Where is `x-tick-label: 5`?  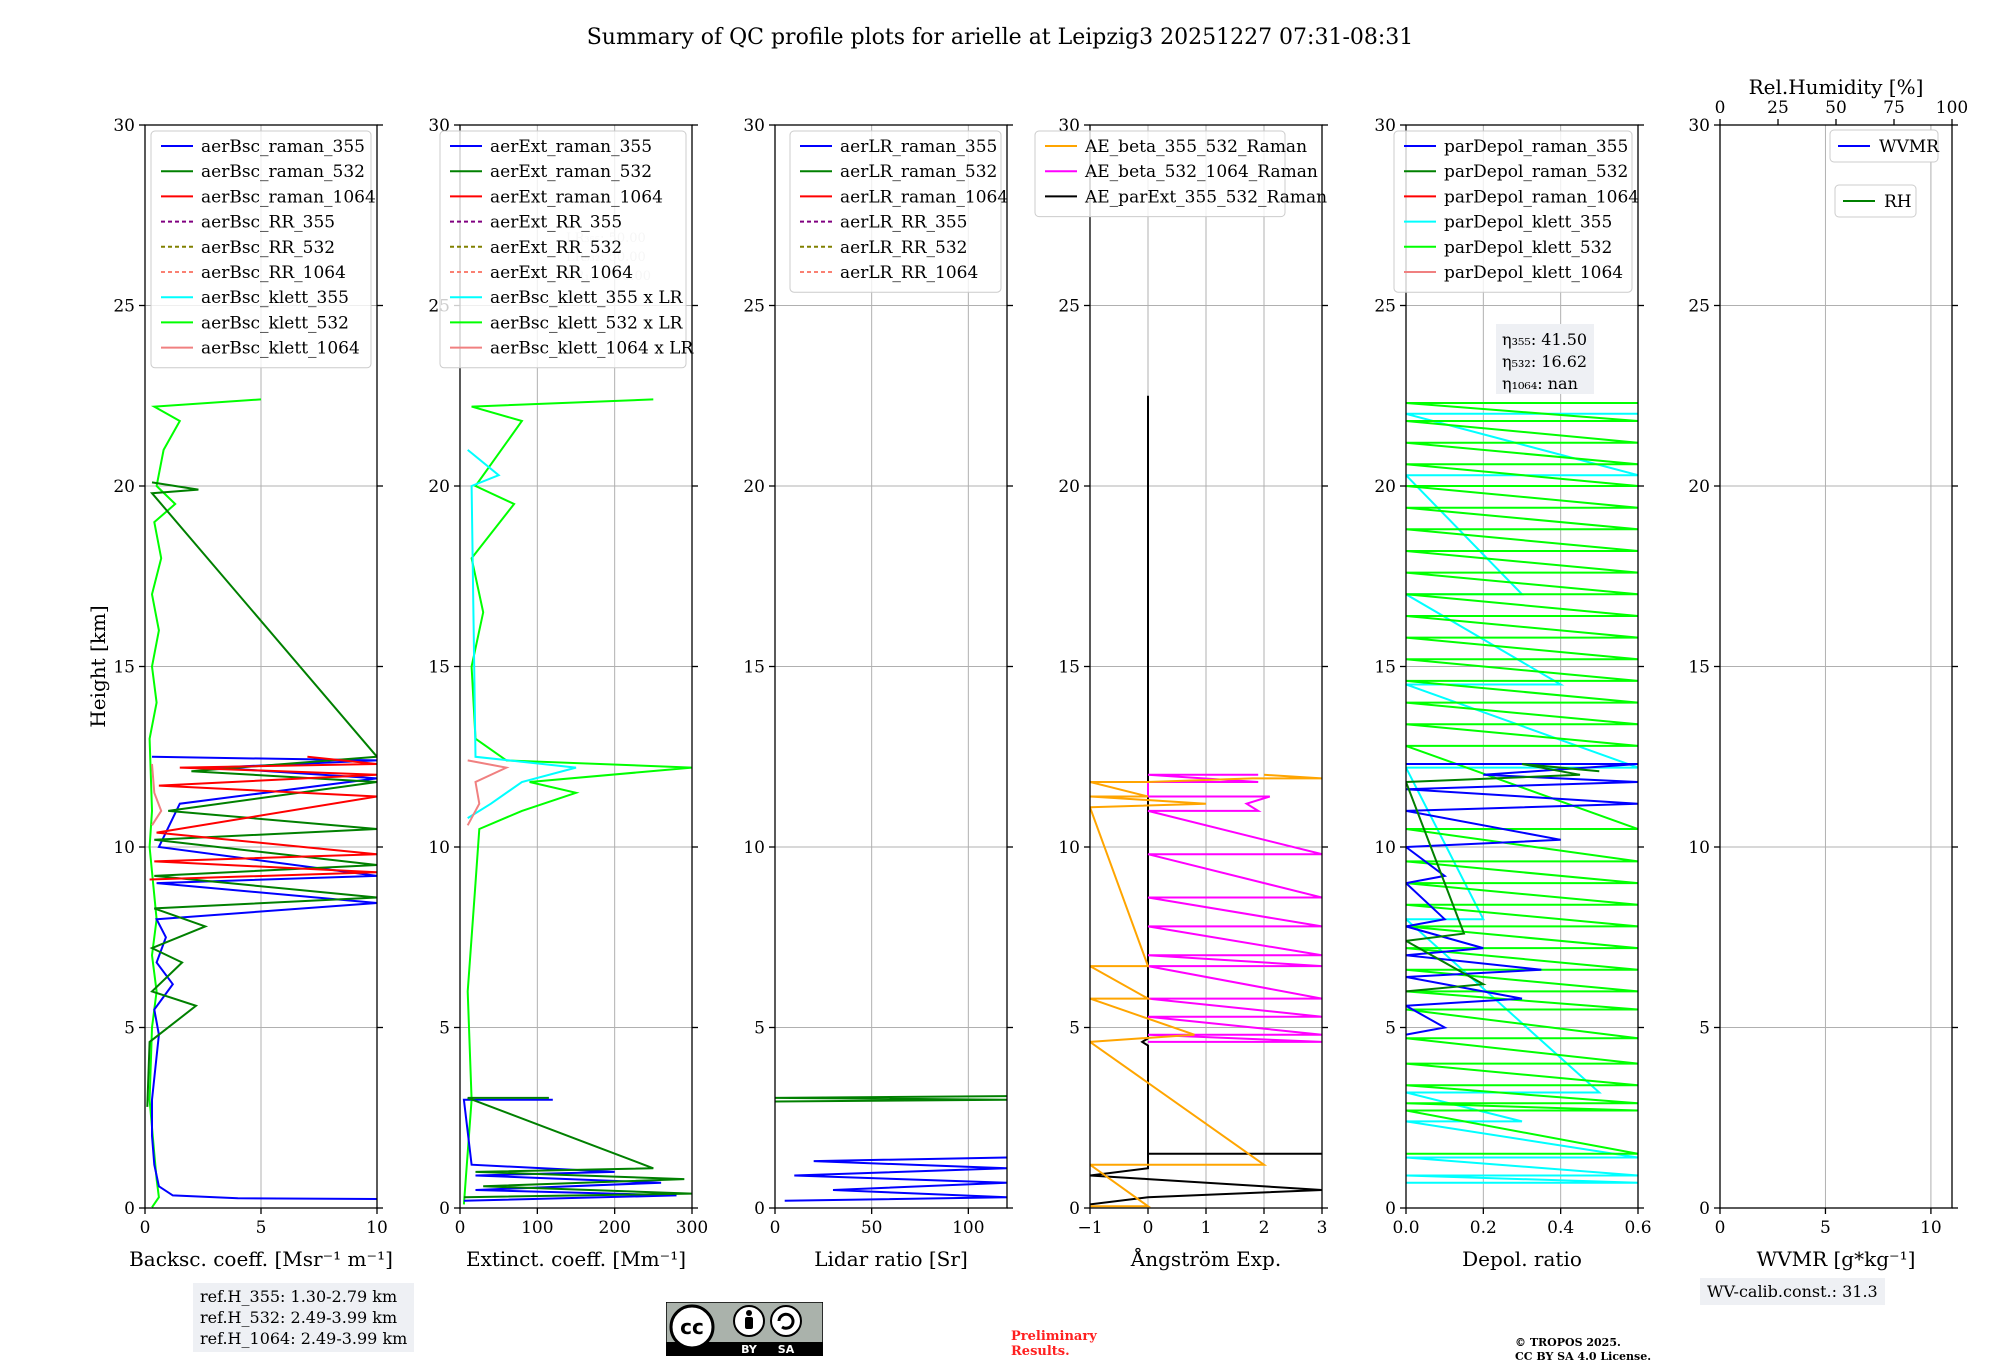 x-tick-label: 5 is located at coordinates (1825, 1228).